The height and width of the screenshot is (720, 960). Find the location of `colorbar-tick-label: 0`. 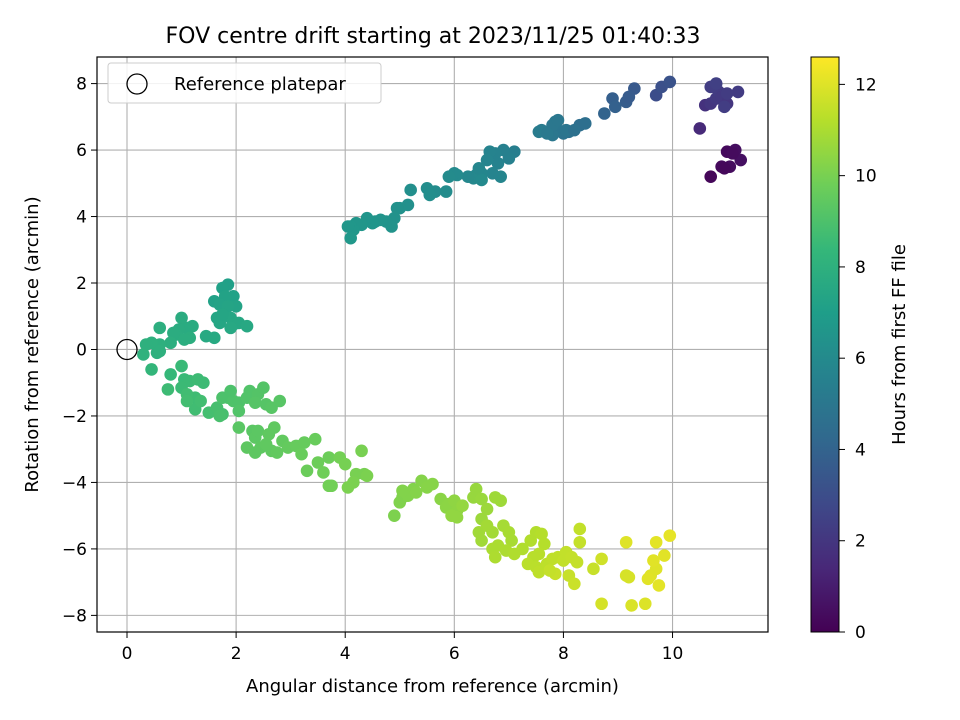

colorbar-tick-label: 0 is located at coordinates (860, 633).